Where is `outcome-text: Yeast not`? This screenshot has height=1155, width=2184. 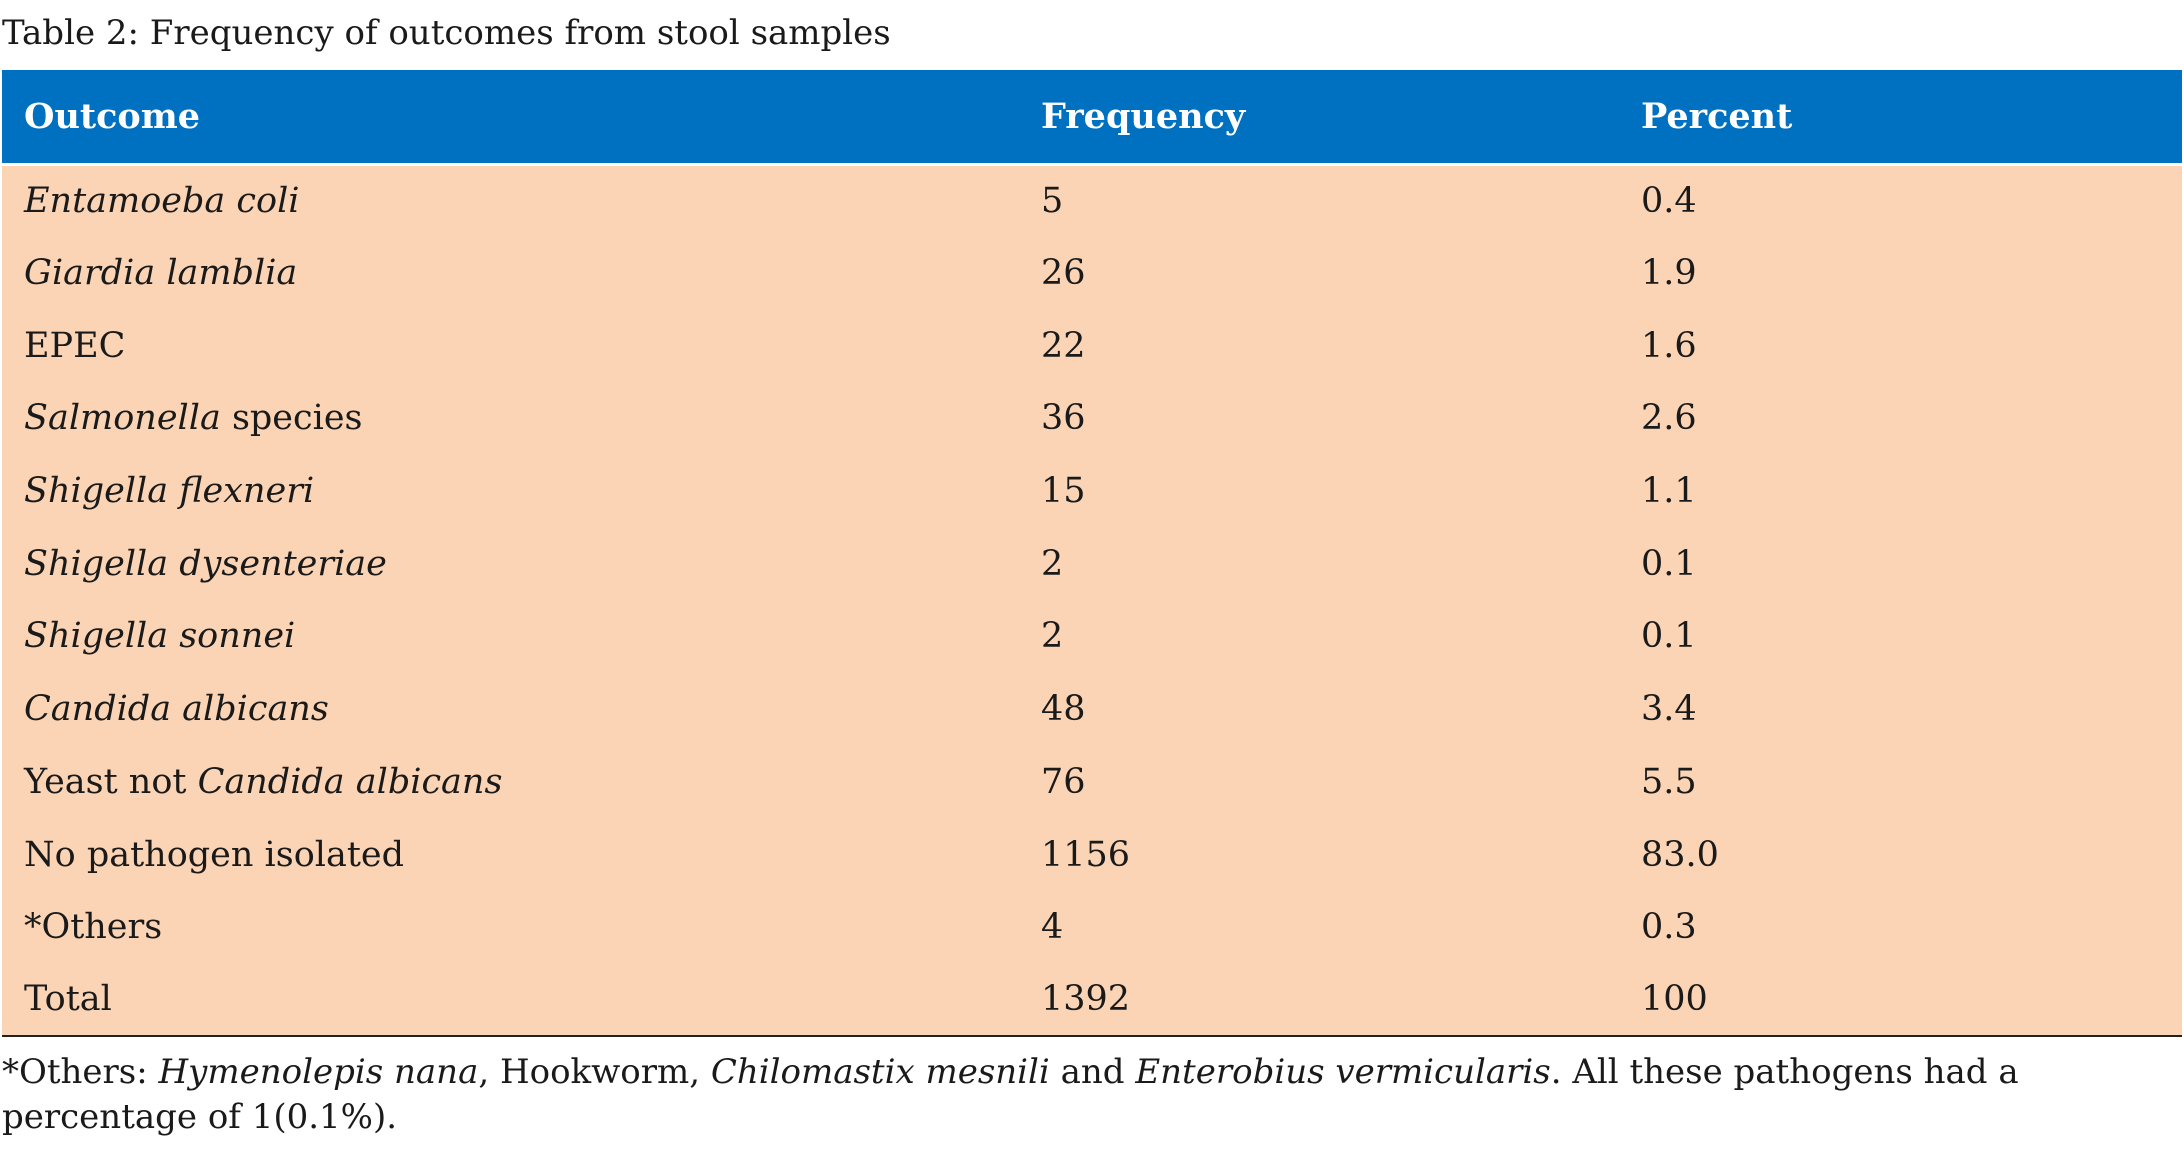 outcome-text: Yeast not is located at coordinates (111, 781).